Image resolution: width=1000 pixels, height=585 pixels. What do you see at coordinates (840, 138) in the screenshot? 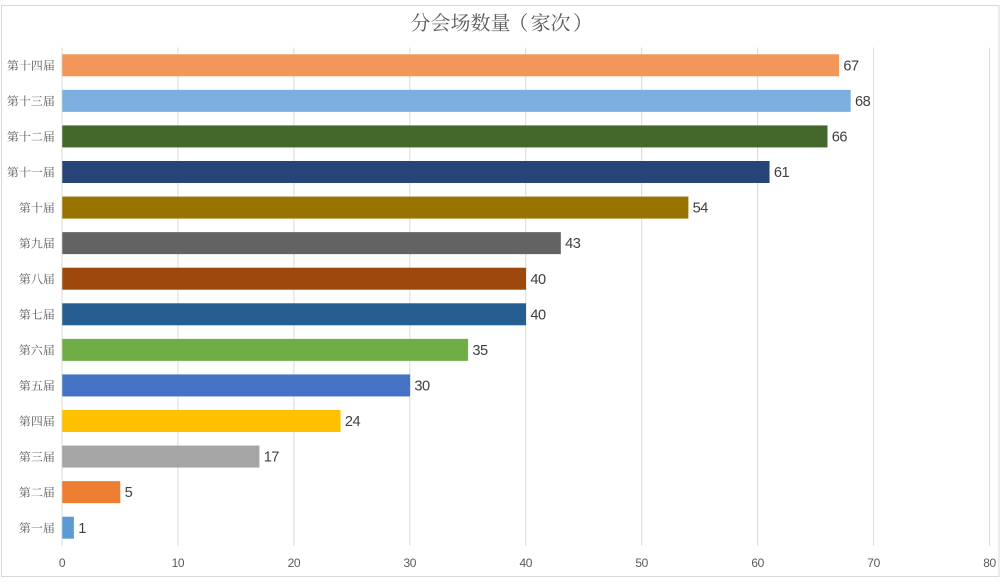
I see `svg-text: 66` at bounding box center [840, 138].